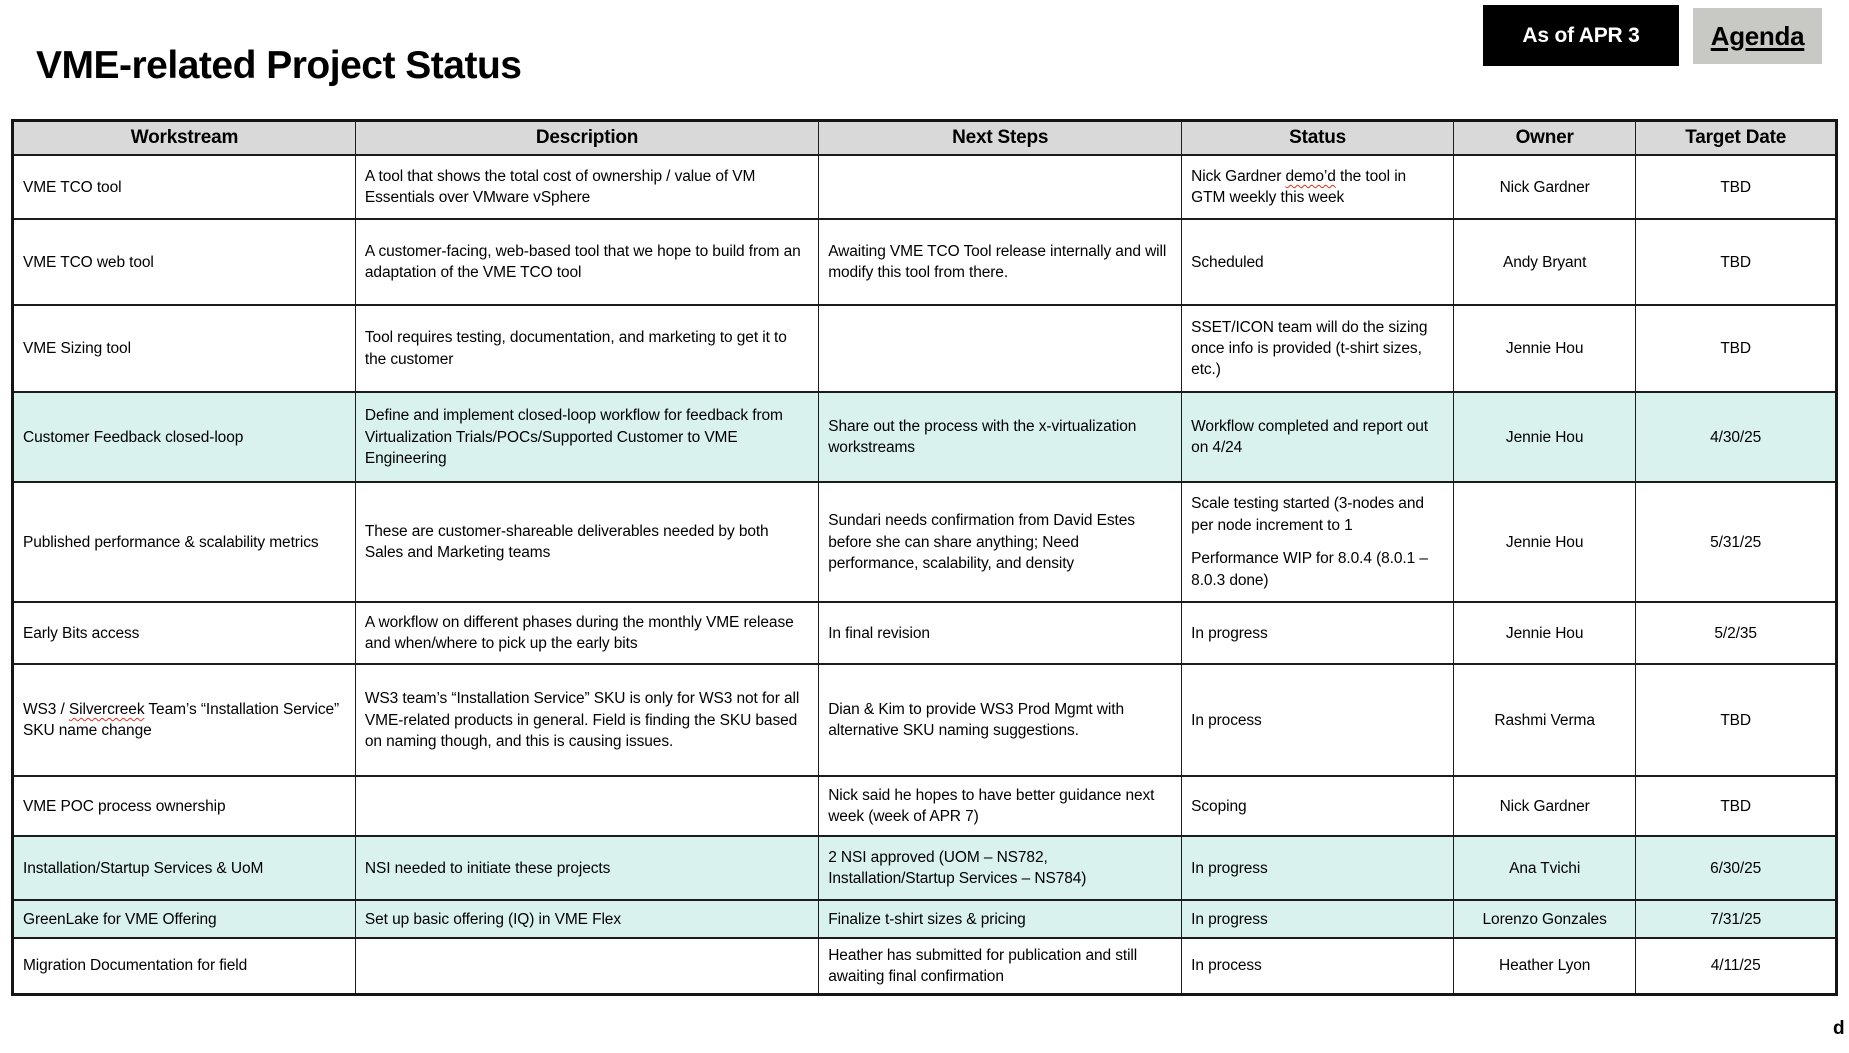  Describe the element at coordinates (279, 65) in the screenshot. I see `page-title: VME-related Project Status` at that location.